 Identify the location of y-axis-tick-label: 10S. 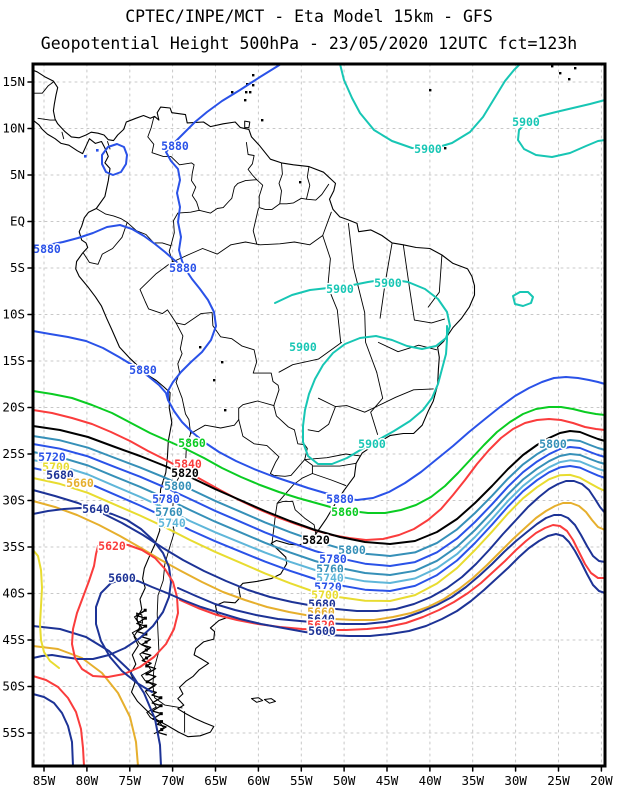
(13, 314).